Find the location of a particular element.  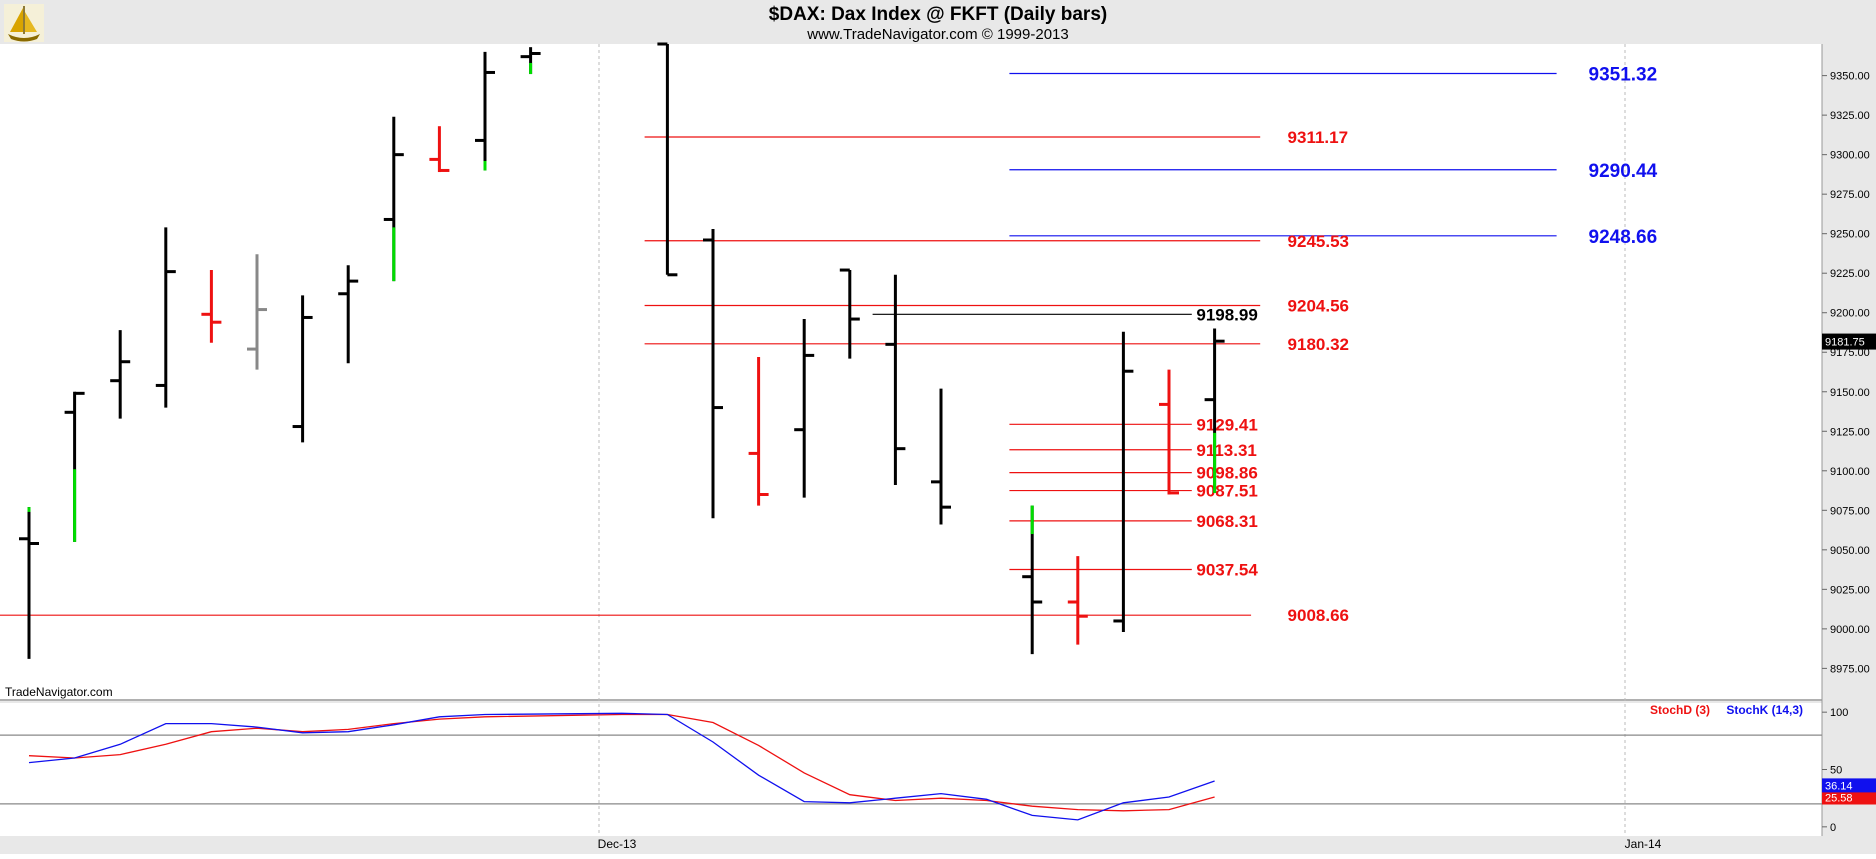

stoch-tick-label: 50 is located at coordinates (1836, 771).